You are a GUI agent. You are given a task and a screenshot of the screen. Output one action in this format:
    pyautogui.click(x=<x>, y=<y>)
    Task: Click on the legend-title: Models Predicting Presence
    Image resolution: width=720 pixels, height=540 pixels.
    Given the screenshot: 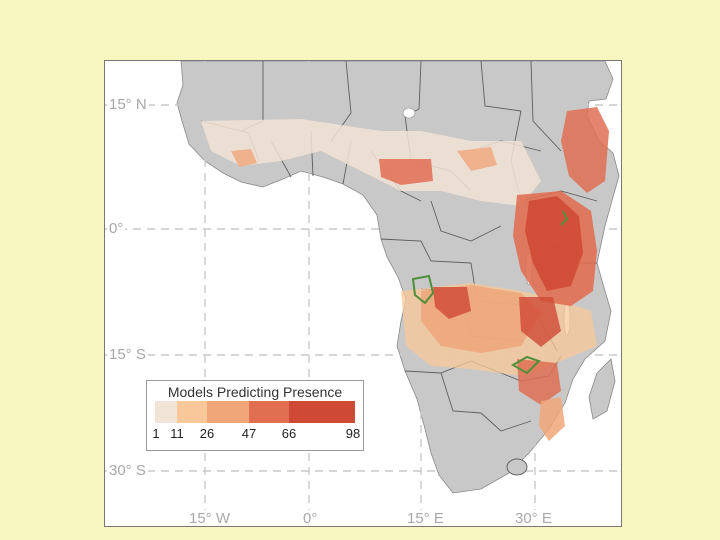 What is the action you would take?
    pyautogui.click(x=255, y=392)
    